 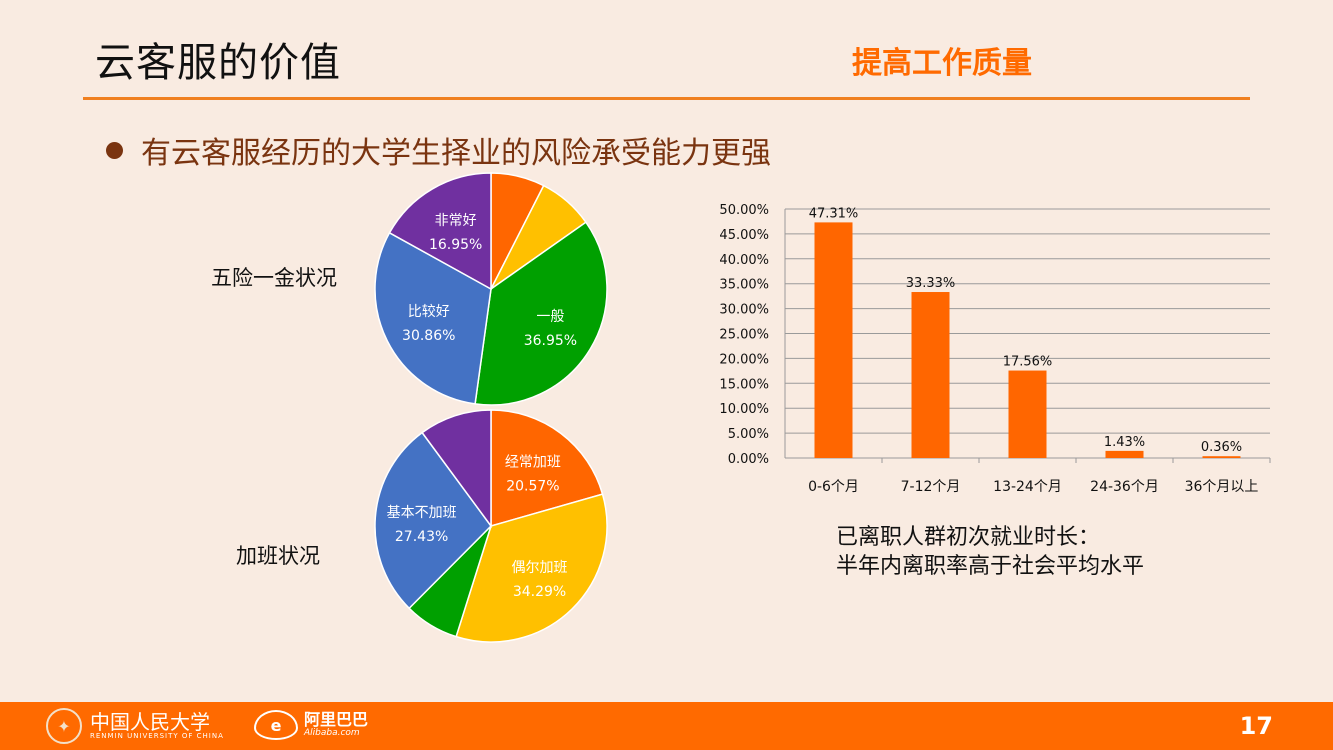 What do you see at coordinates (748, 434) in the screenshot?
I see `bar-ytick-label: 5.00%` at bounding box center [748, 434].